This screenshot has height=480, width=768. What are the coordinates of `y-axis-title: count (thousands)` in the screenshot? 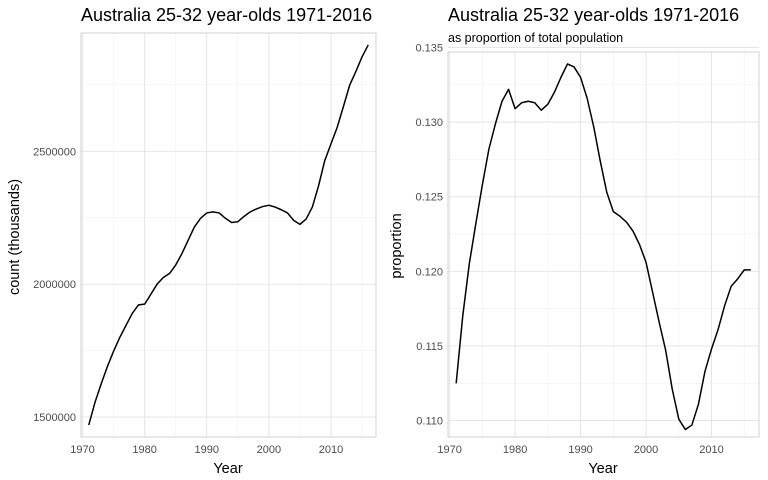 It's located at (15, 237).